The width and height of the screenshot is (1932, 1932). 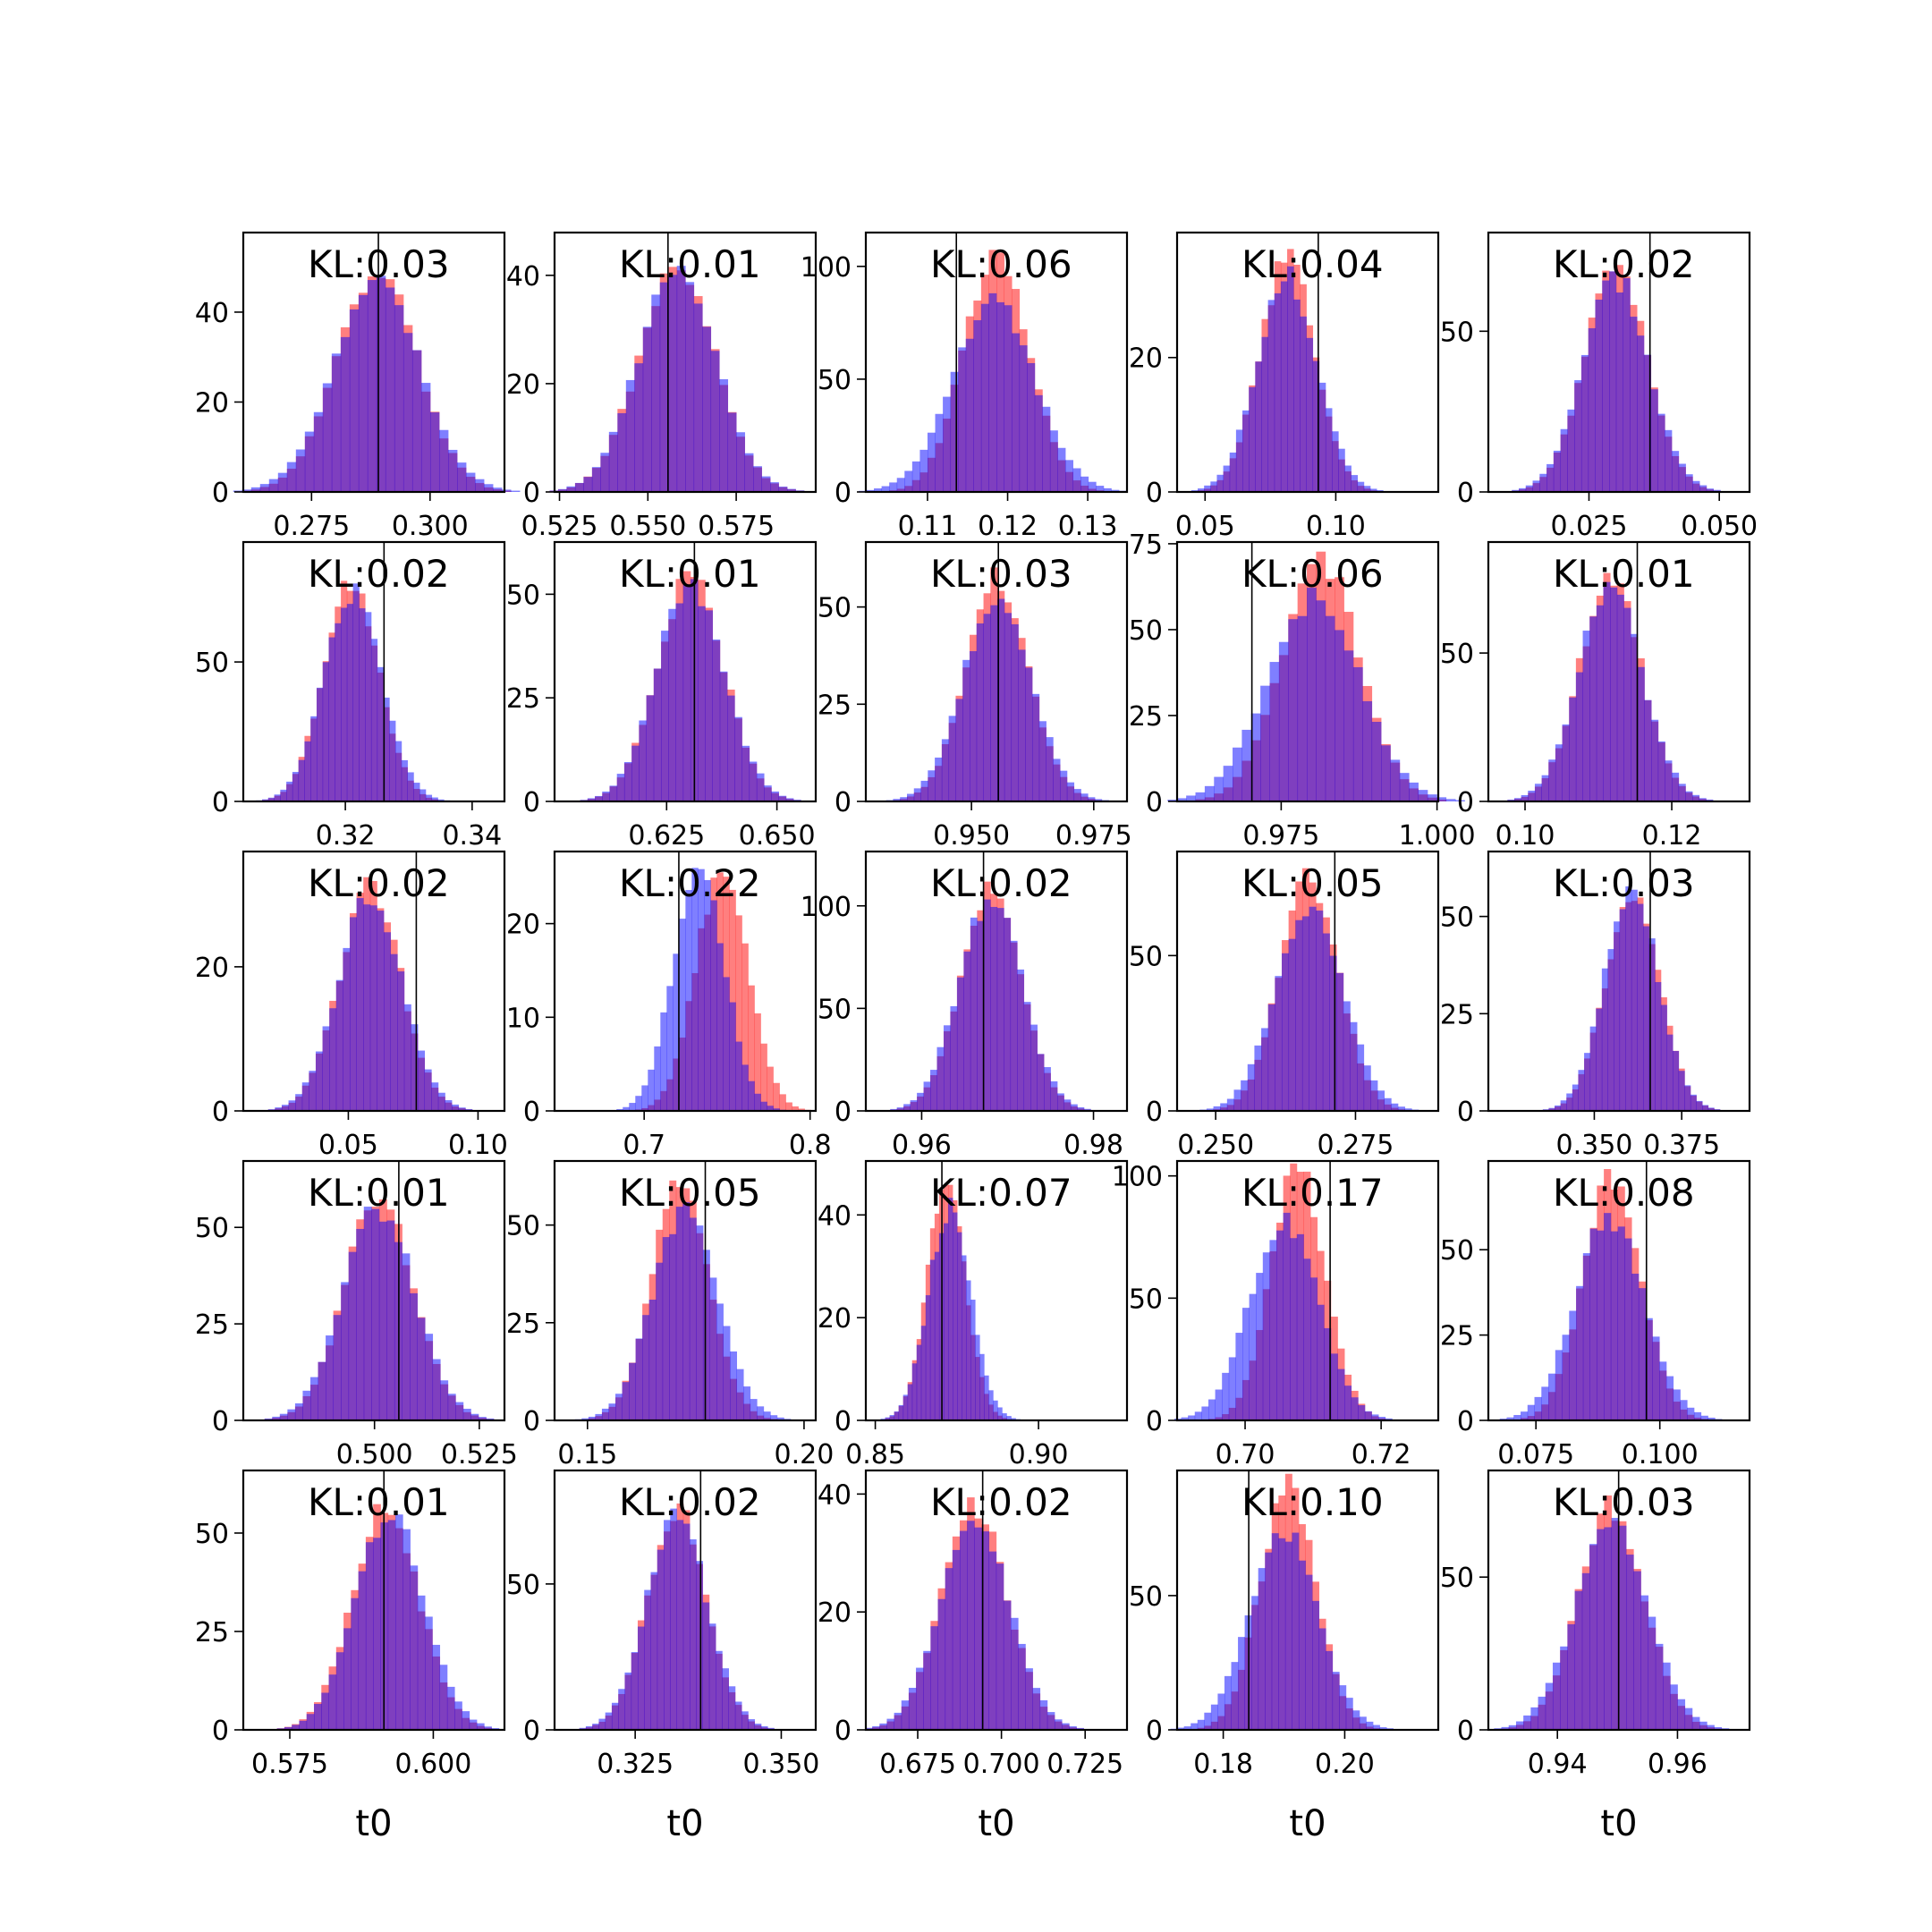 I want to click on kl-annotation: KL:0.03, so click(x=1624, y=1502).